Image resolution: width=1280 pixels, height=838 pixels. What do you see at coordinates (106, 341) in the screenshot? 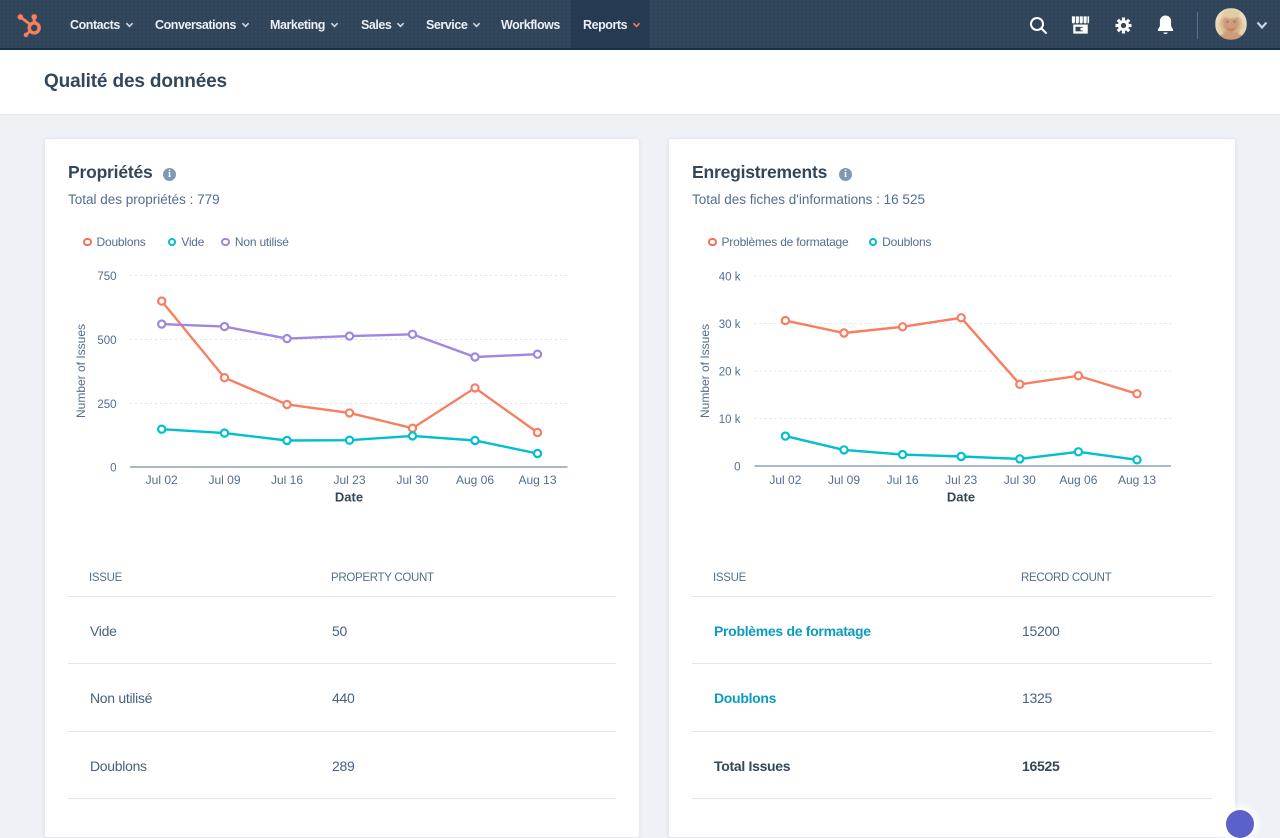
I see `svg-text: 500` at bounding box center [106, 341].